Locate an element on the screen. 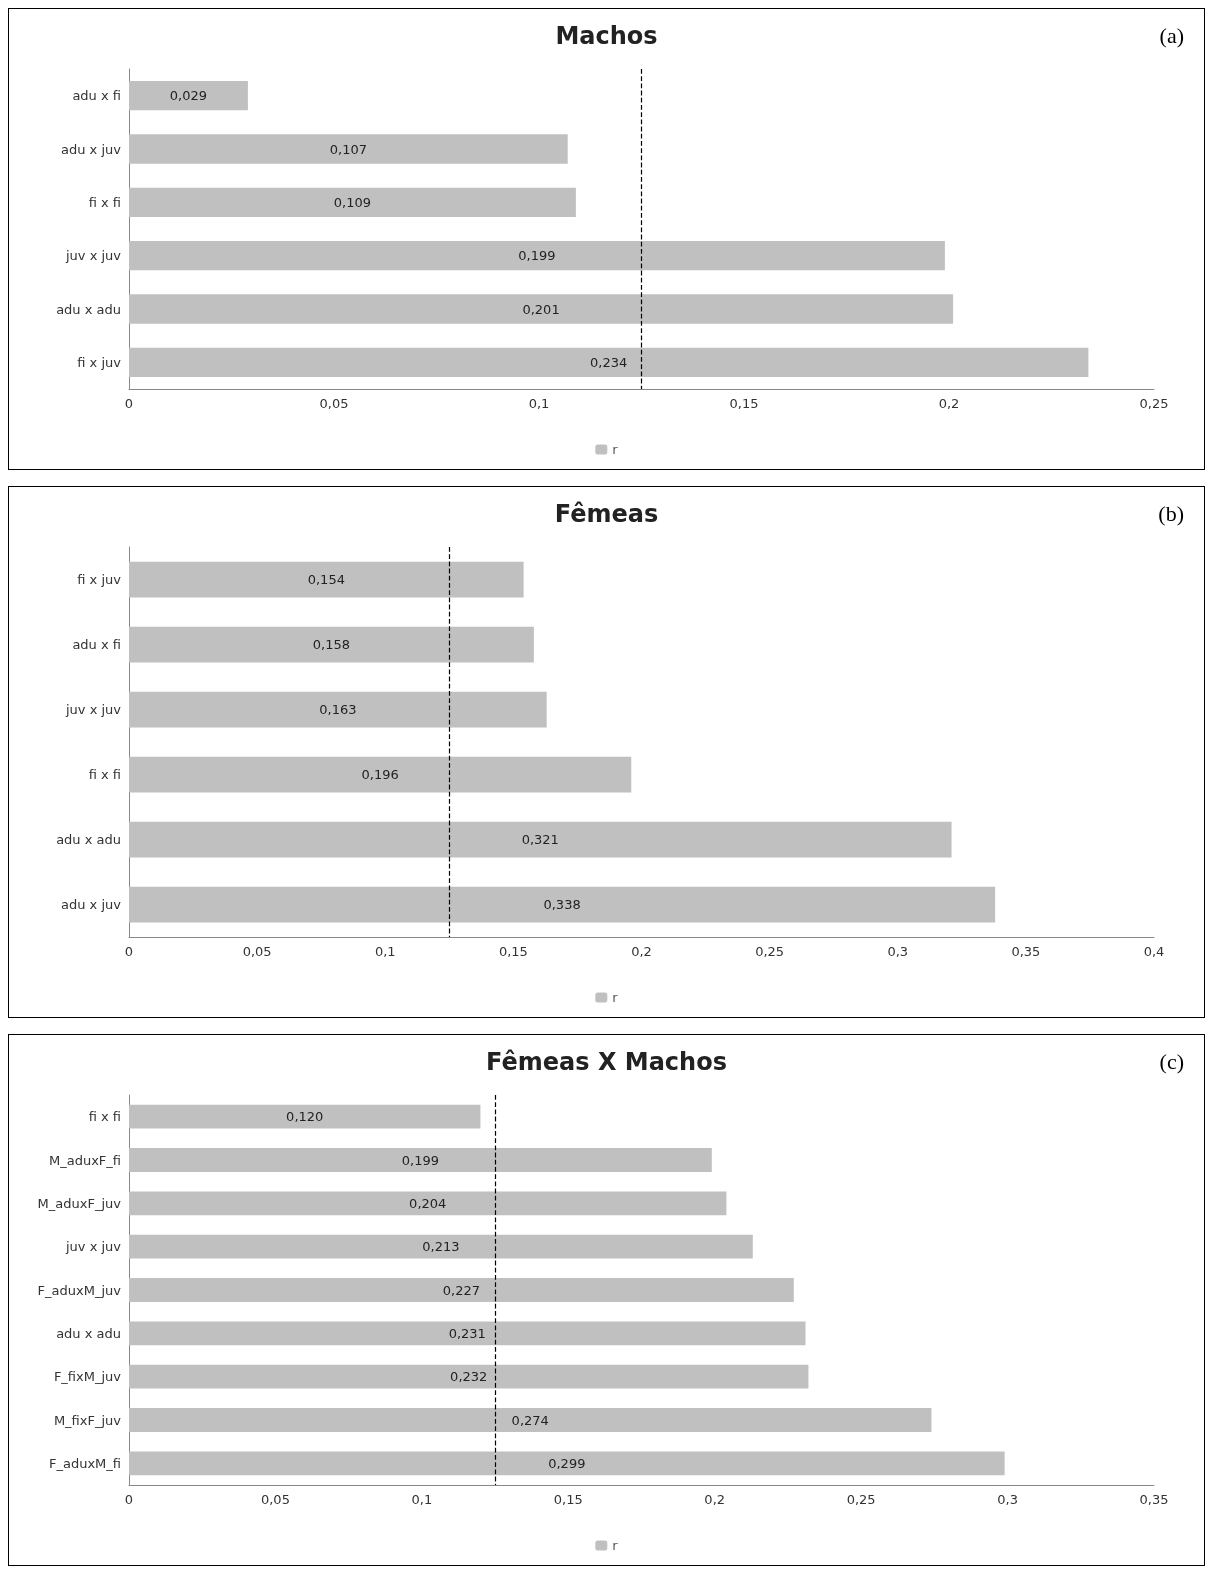  y-tick-label: F_aduxM_juv is located at coordinates (79, 1290).